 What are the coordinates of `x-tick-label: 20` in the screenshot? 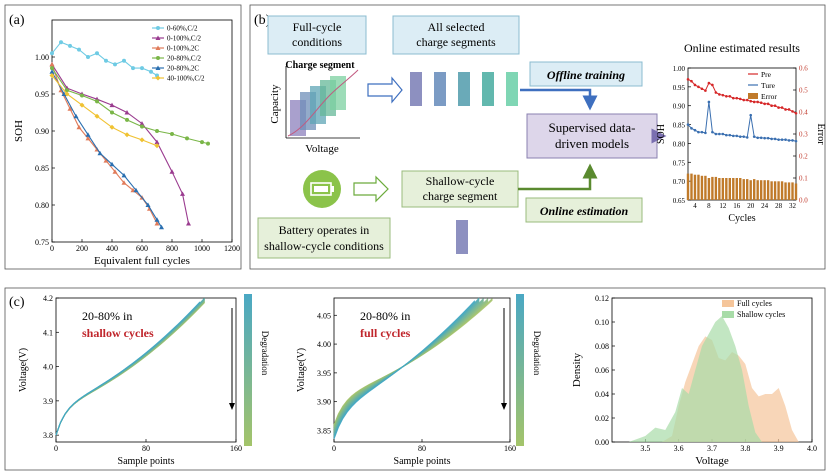 It's located at (751, 206).